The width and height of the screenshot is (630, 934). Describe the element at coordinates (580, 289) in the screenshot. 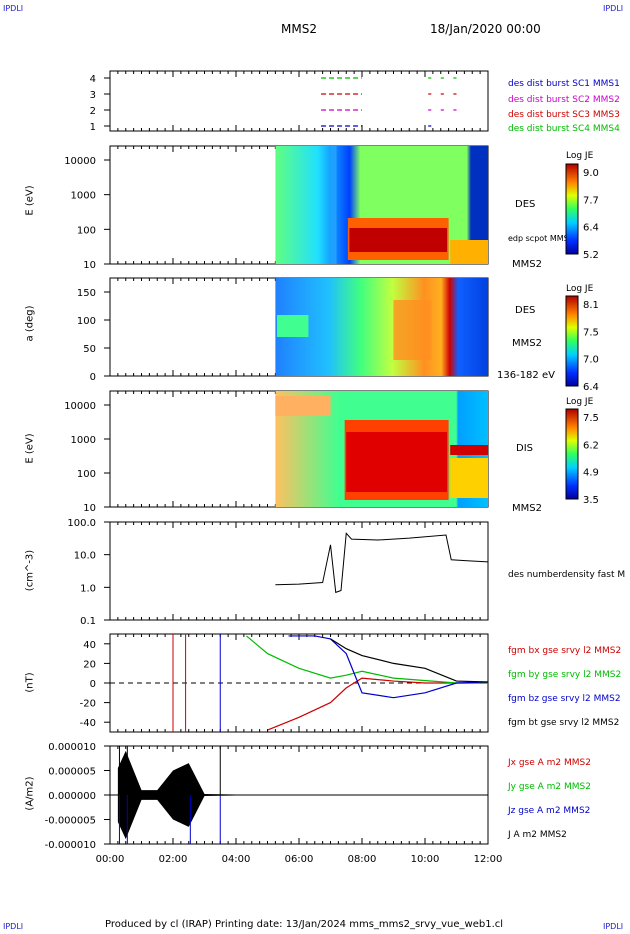

I see `cb2-title: Log JE` at that location.